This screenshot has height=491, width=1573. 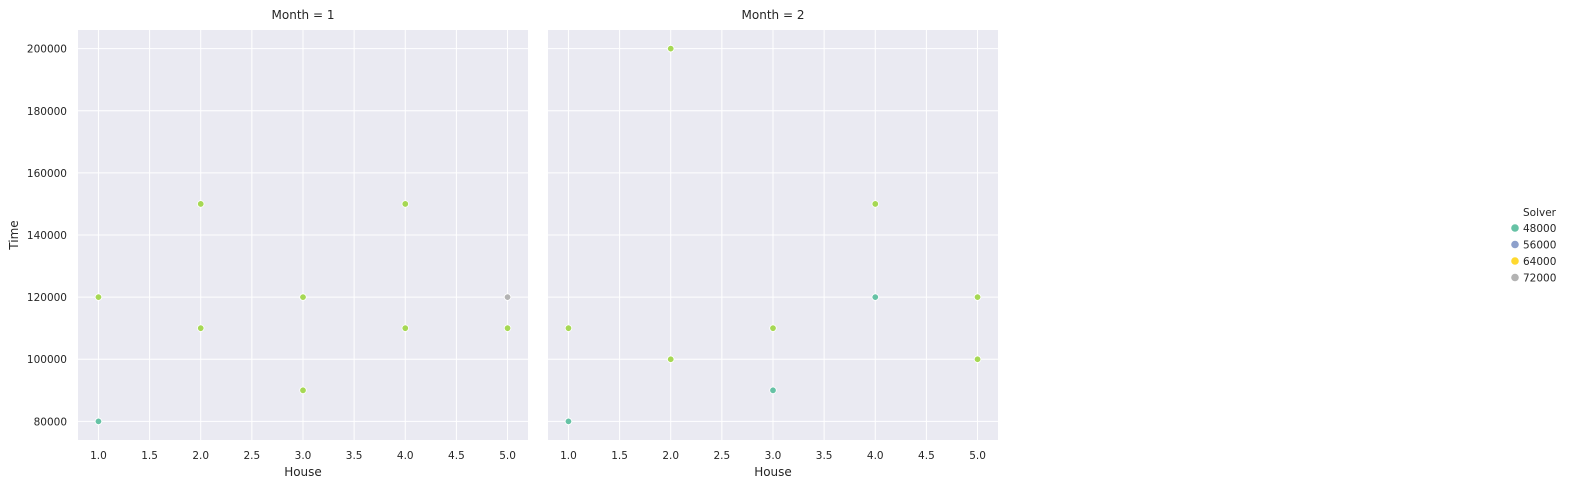 I want to click on legend-title: Solver, so click(x=1540, y=213).